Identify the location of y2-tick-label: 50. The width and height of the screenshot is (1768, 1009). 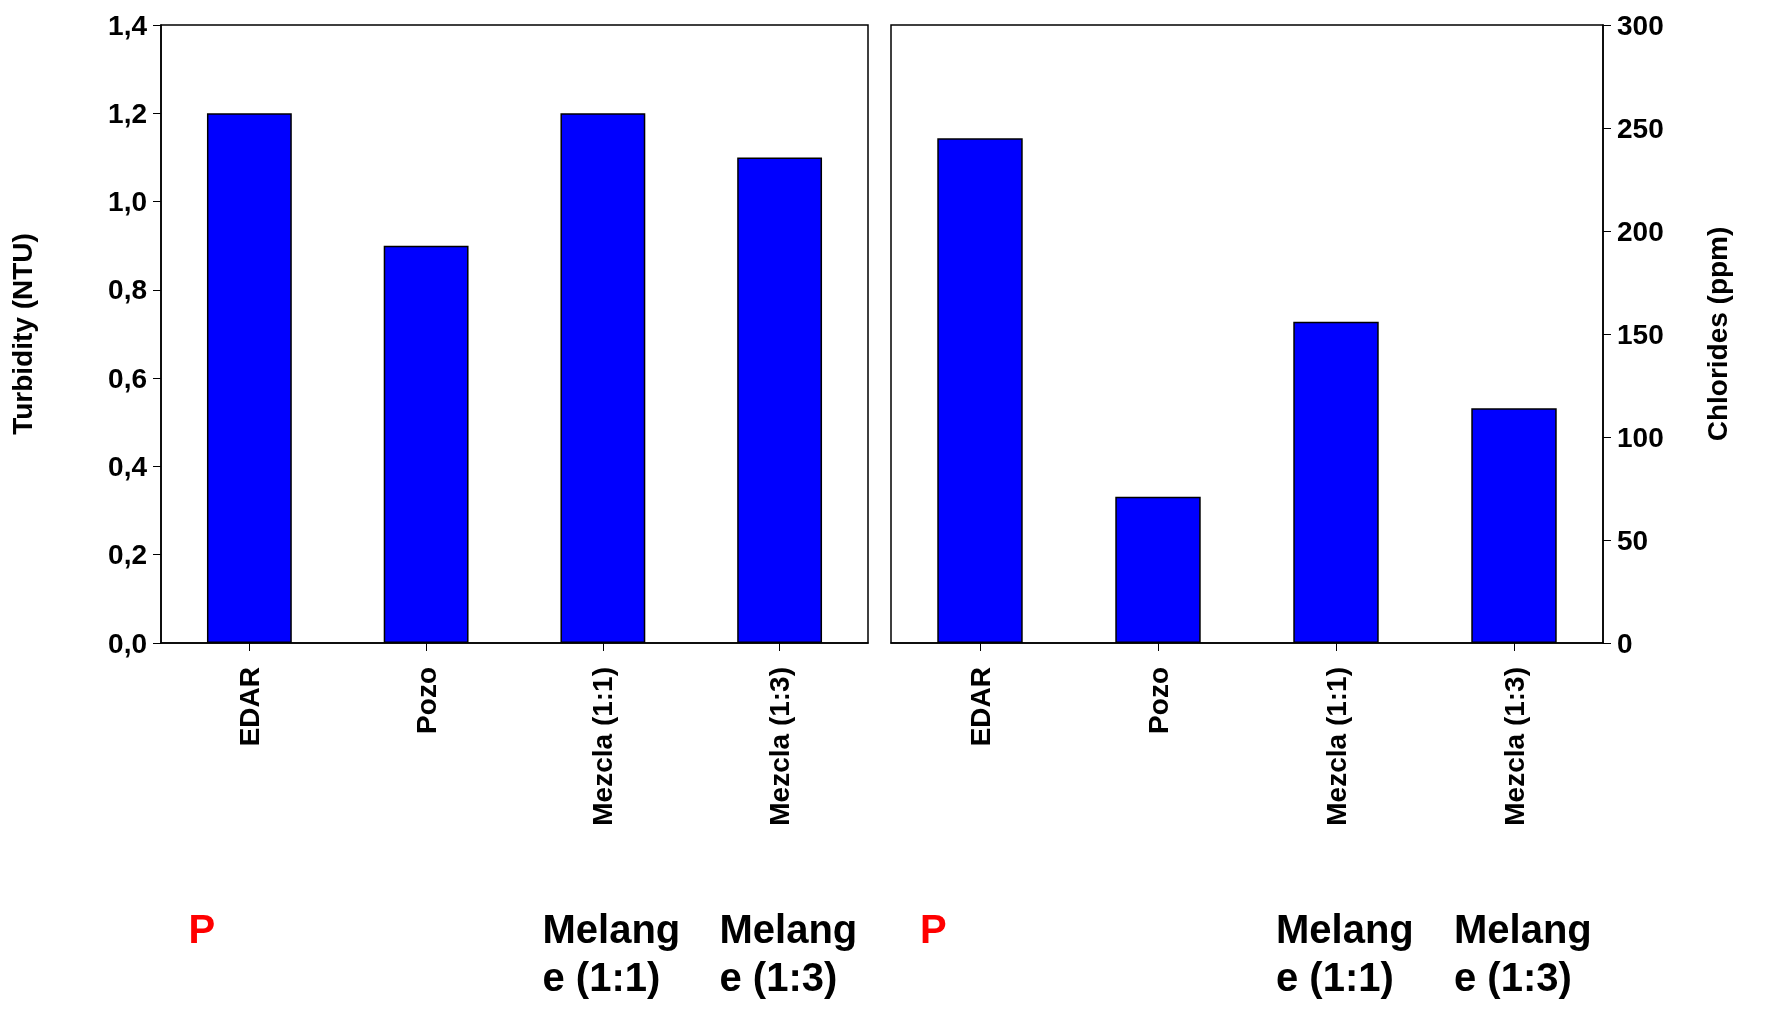
(1633, 540).